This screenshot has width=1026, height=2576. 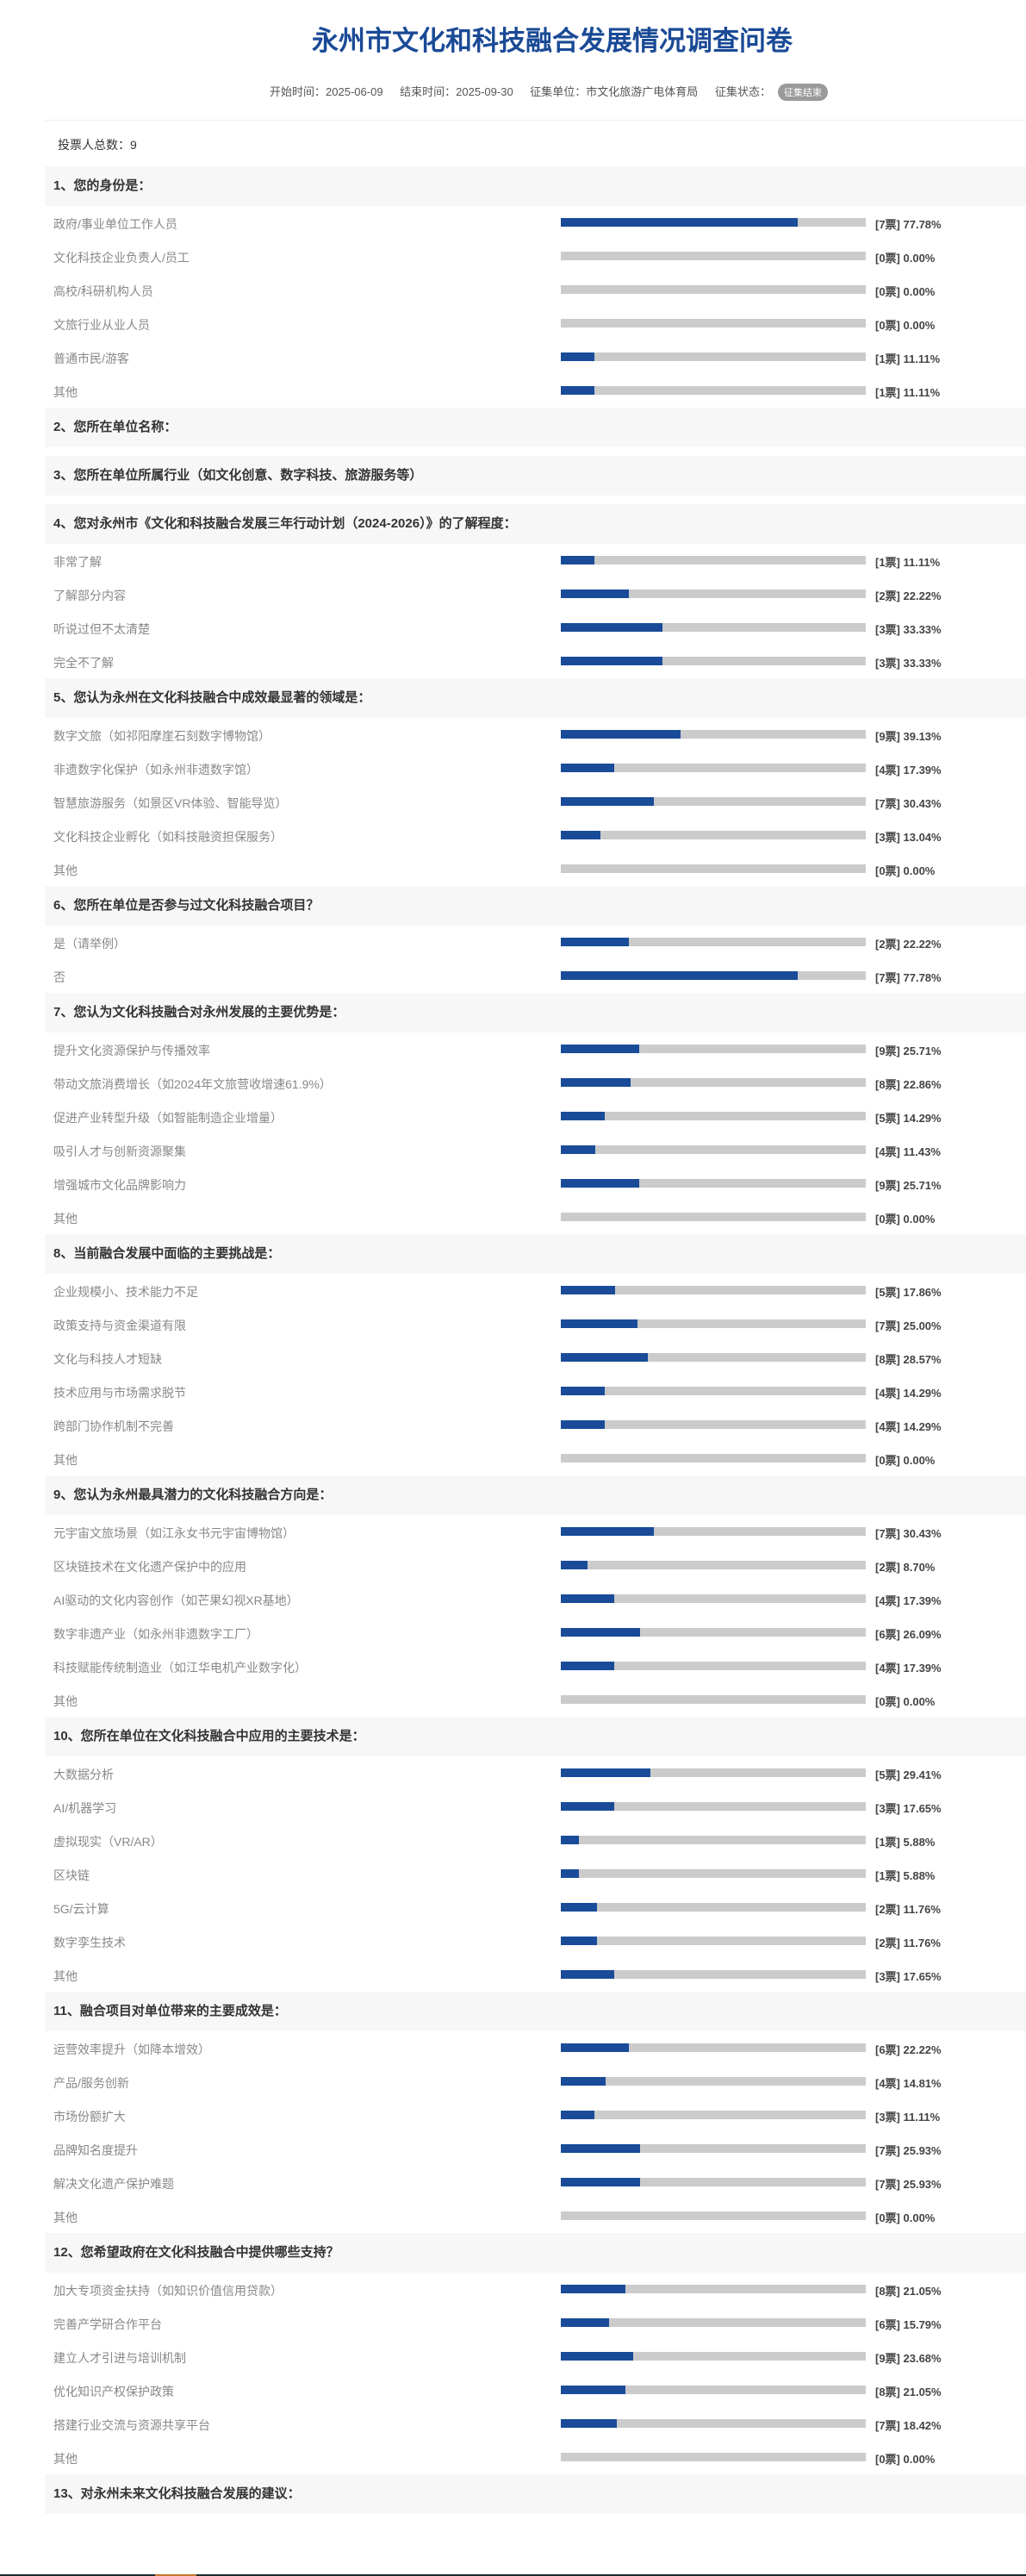 I want to click on option-label: 完善产学研合作平台, so click(x=107, y=2324).